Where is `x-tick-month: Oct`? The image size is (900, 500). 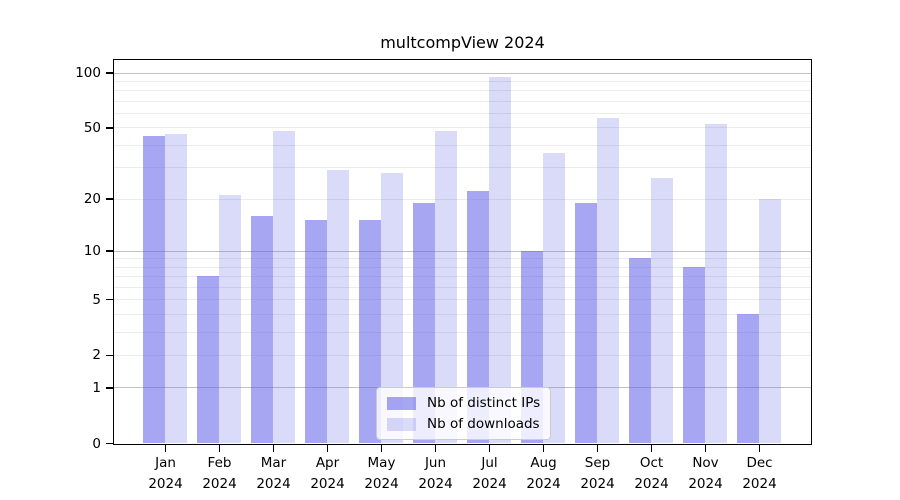
x-tick-month: Oct is located at coordinates (651, 462).